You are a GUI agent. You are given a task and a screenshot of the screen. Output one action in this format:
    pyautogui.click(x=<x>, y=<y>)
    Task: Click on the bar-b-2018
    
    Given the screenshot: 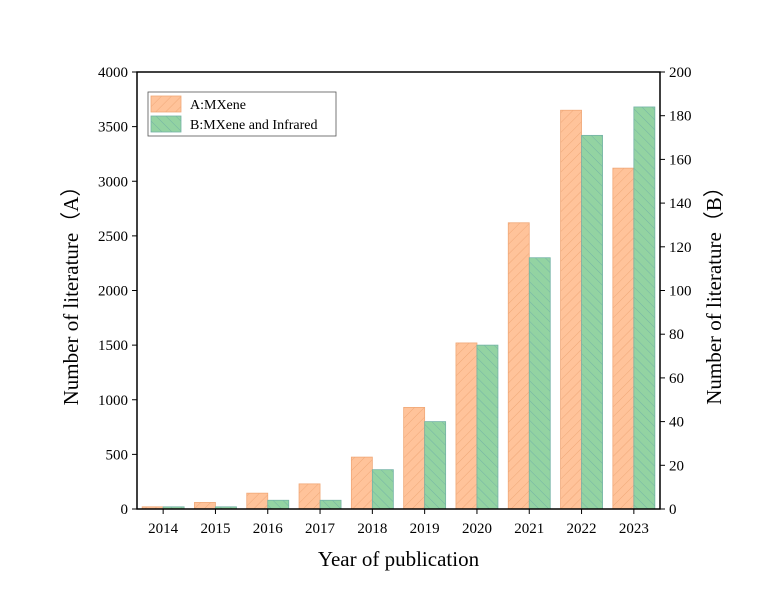 What is the action you would take?
    pyautogui.click(x=382, y=489)
    